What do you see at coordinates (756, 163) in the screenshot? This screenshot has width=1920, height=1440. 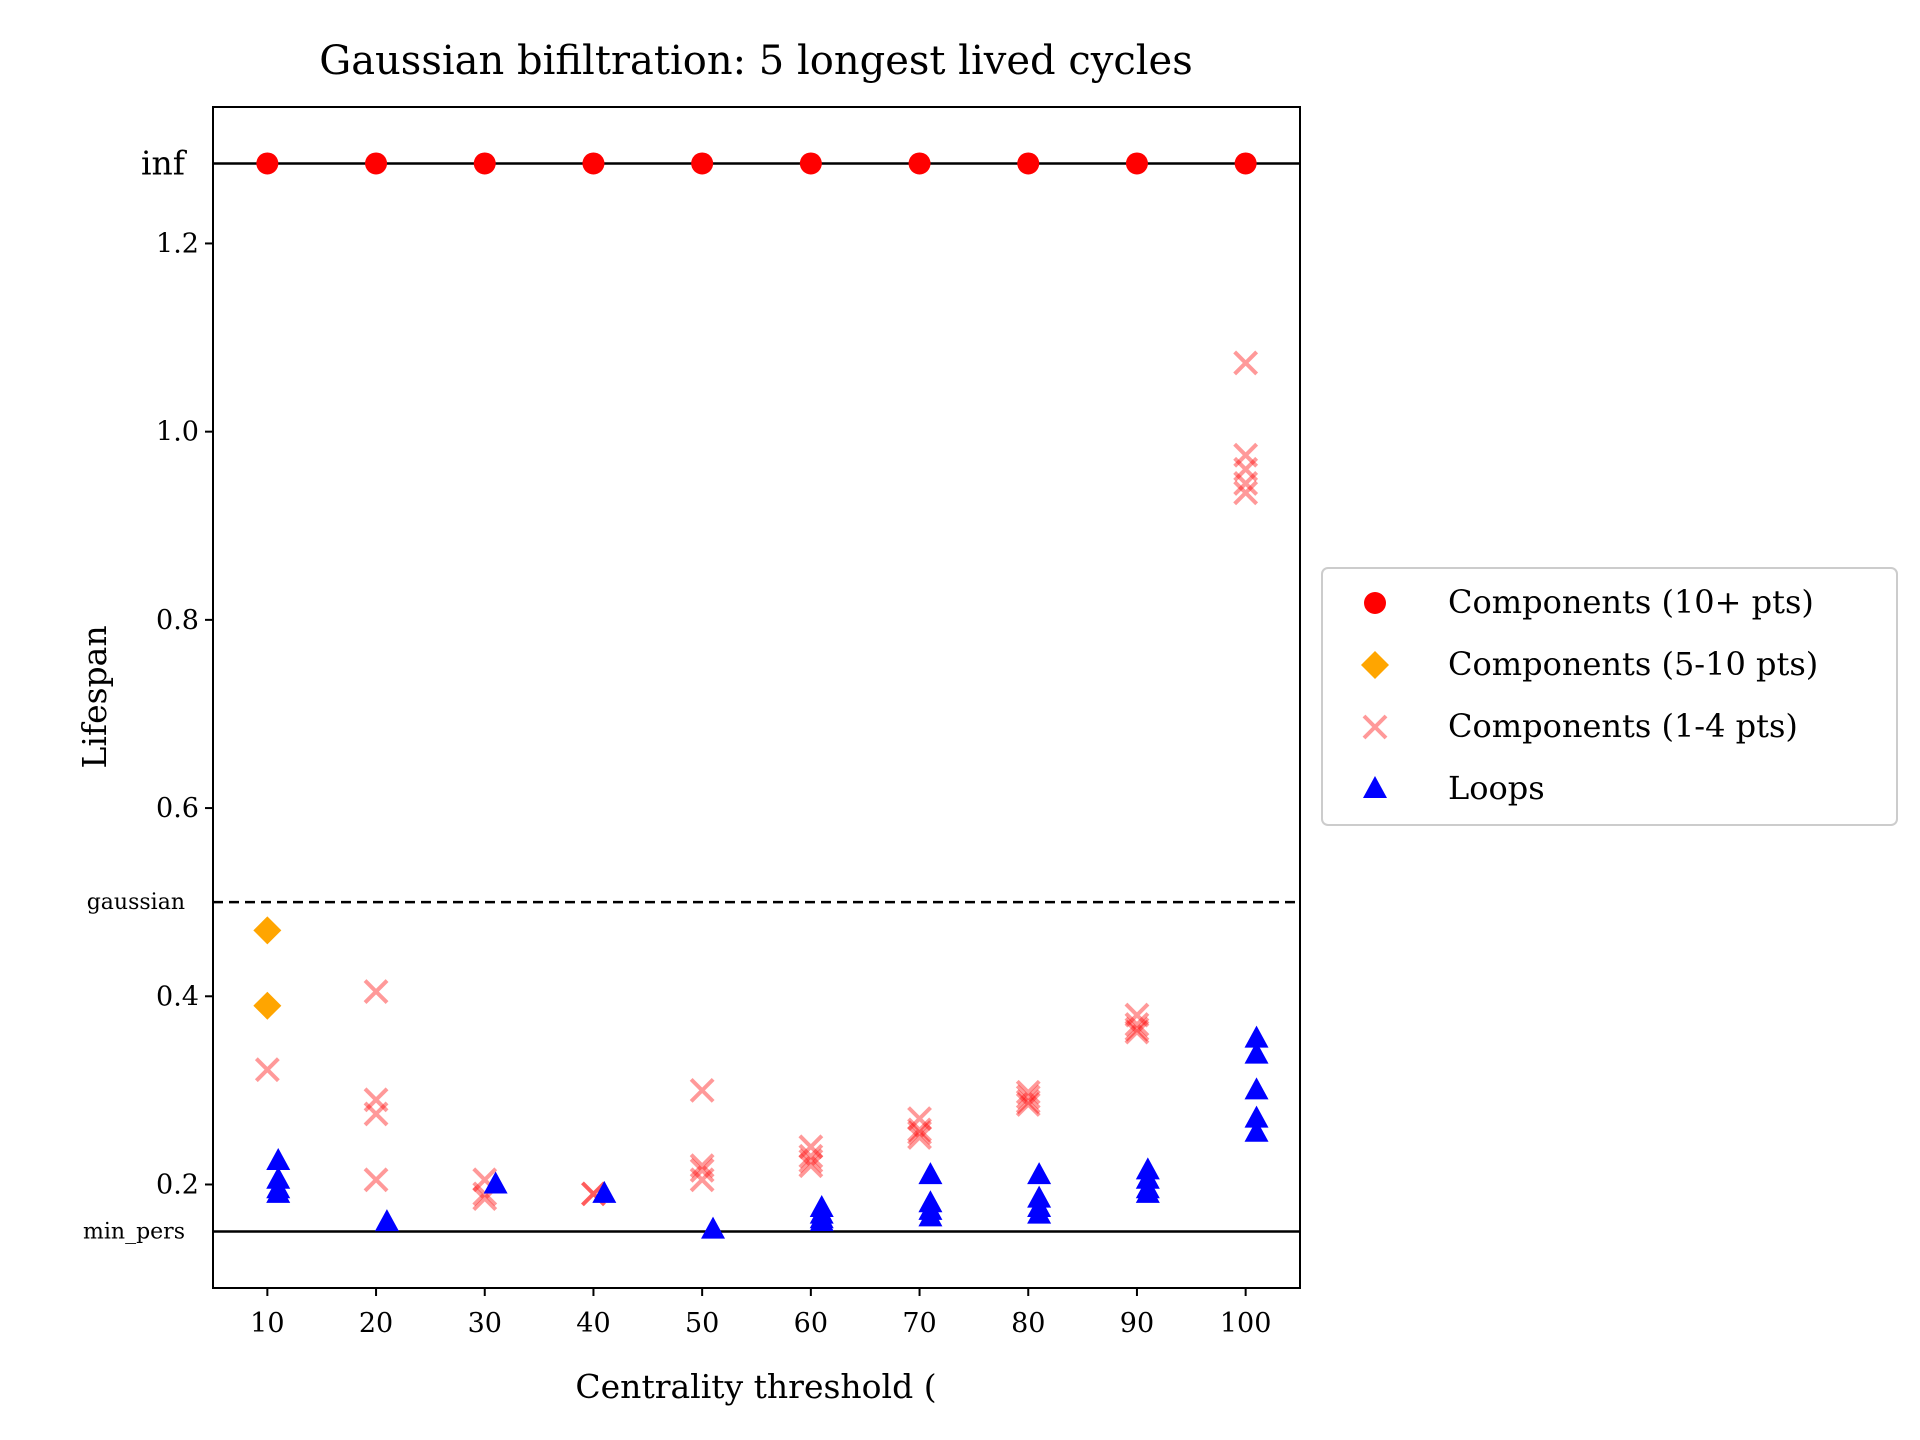 I see `series-components-10-pts` at bounding box center [756, 163].